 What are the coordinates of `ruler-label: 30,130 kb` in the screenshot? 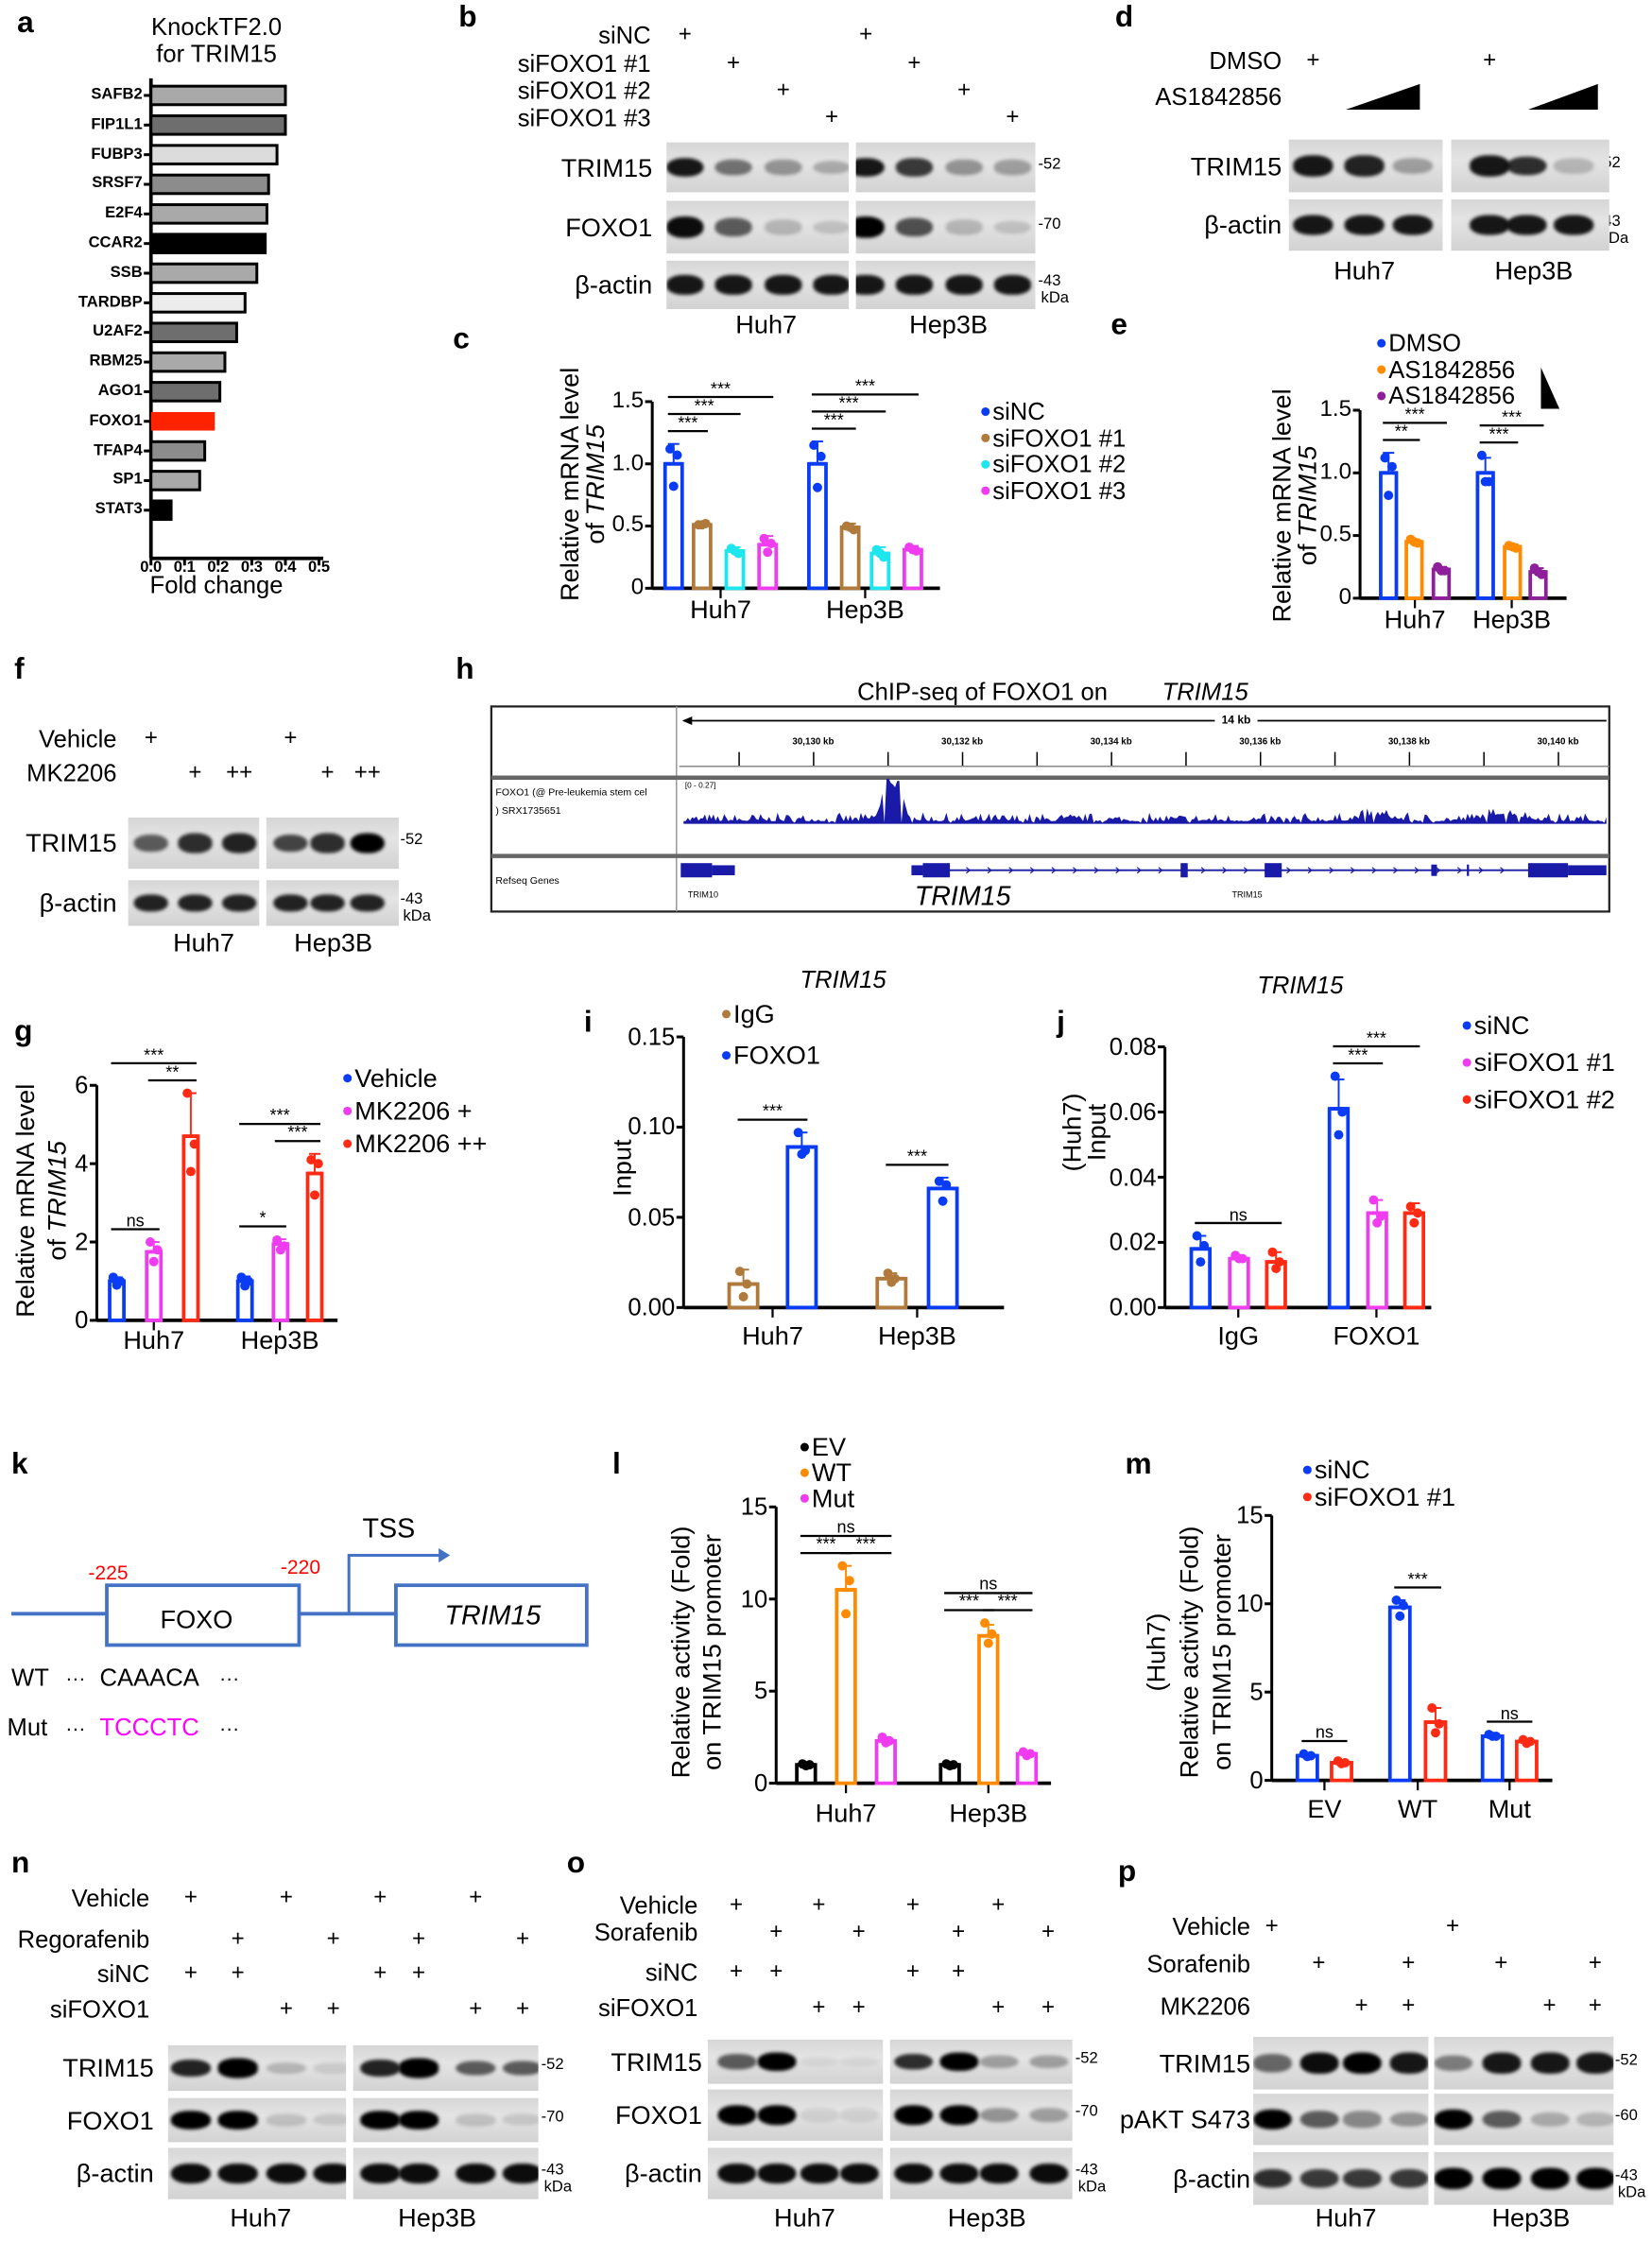 It's located at (813, 742).